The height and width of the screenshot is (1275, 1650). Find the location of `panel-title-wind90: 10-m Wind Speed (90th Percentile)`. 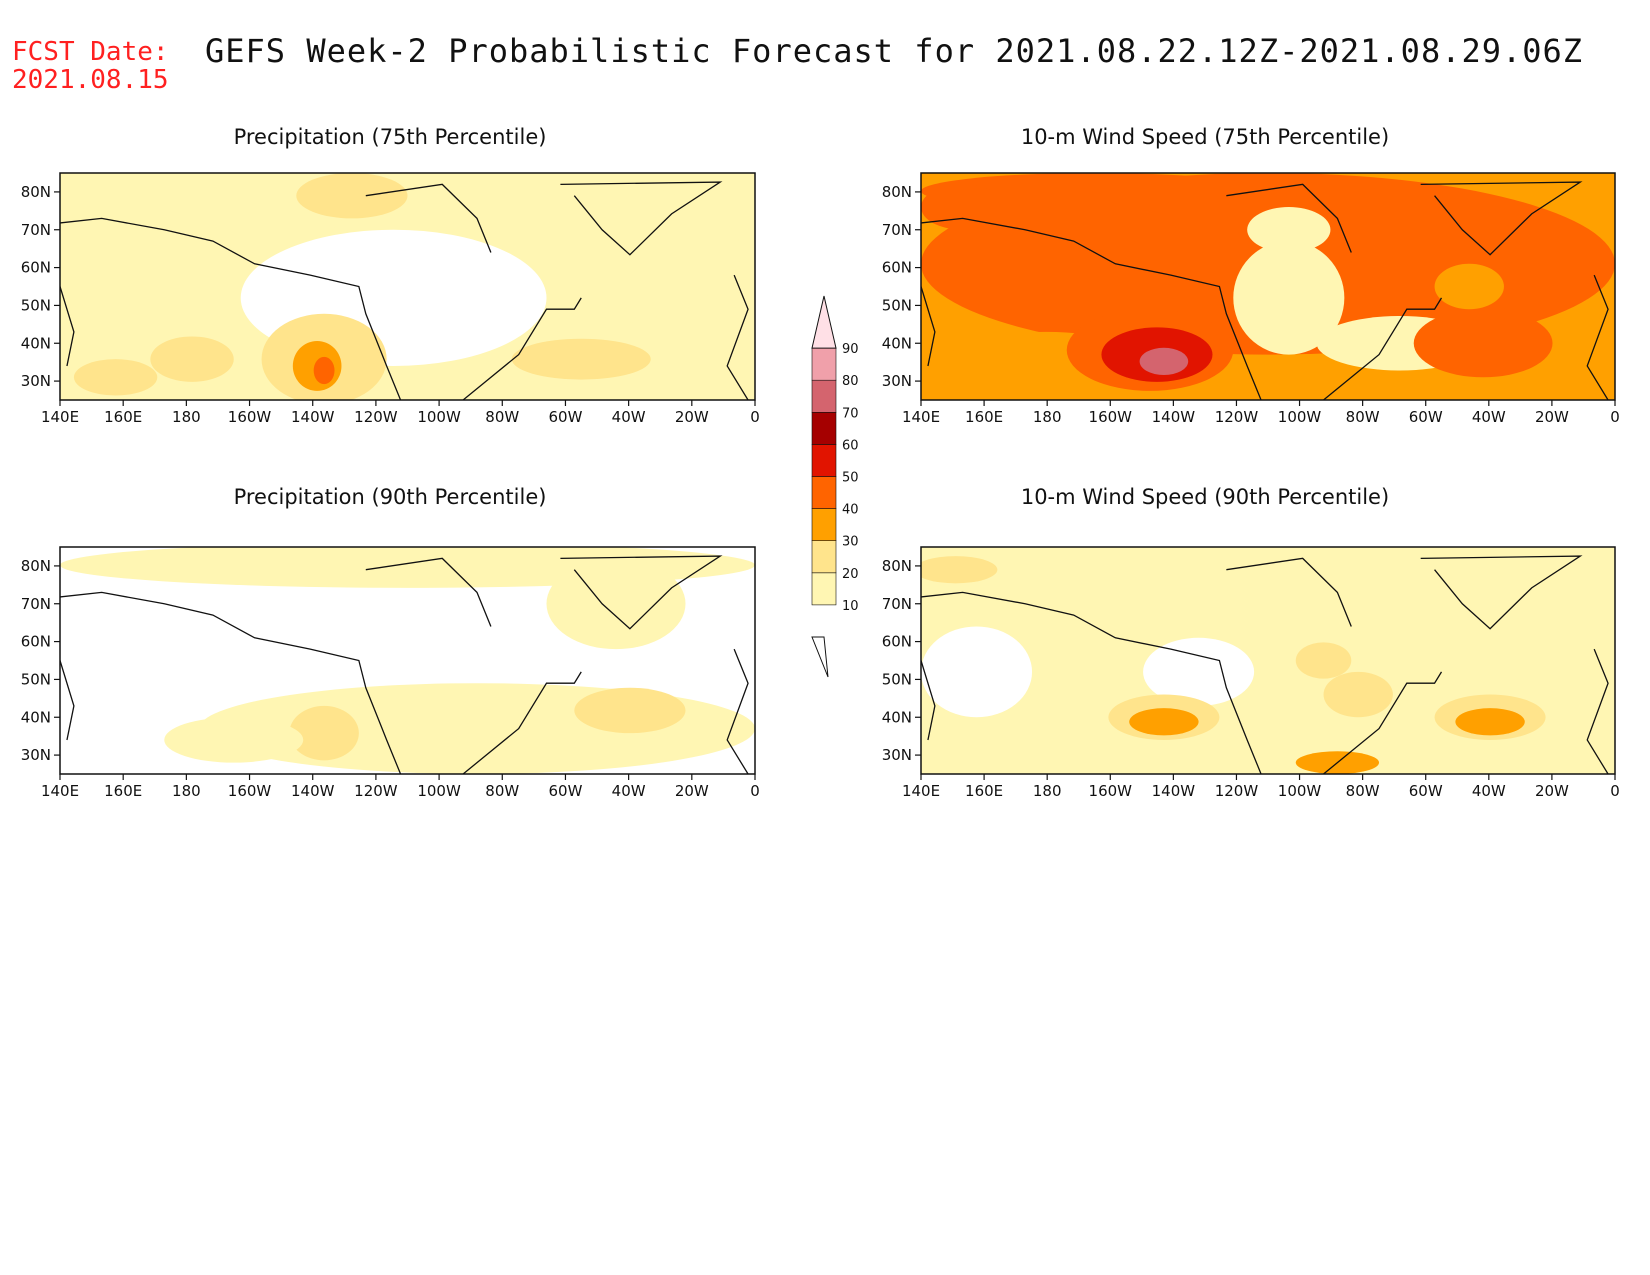

panel-title-wind90: 10-m Wind Speed (90th Percentile) is located at coordinates (1205, 497).